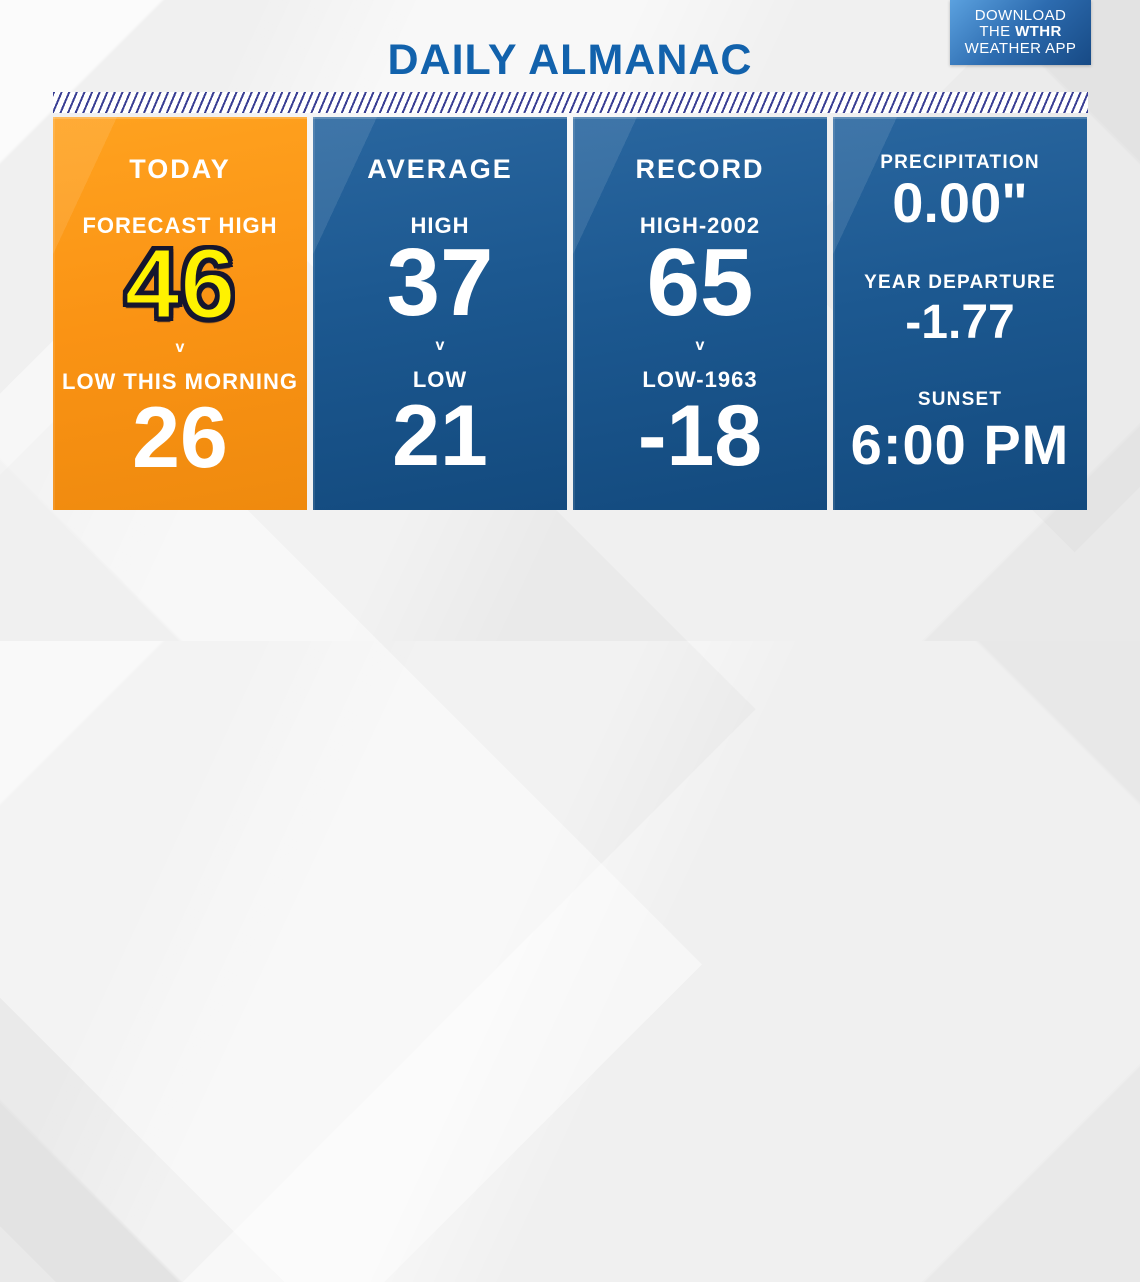  What do you see at coordinates (1020, 48) in the screenshot?
I see `badge-line3: WEATHER APP` at bounding box center [1020, 48].